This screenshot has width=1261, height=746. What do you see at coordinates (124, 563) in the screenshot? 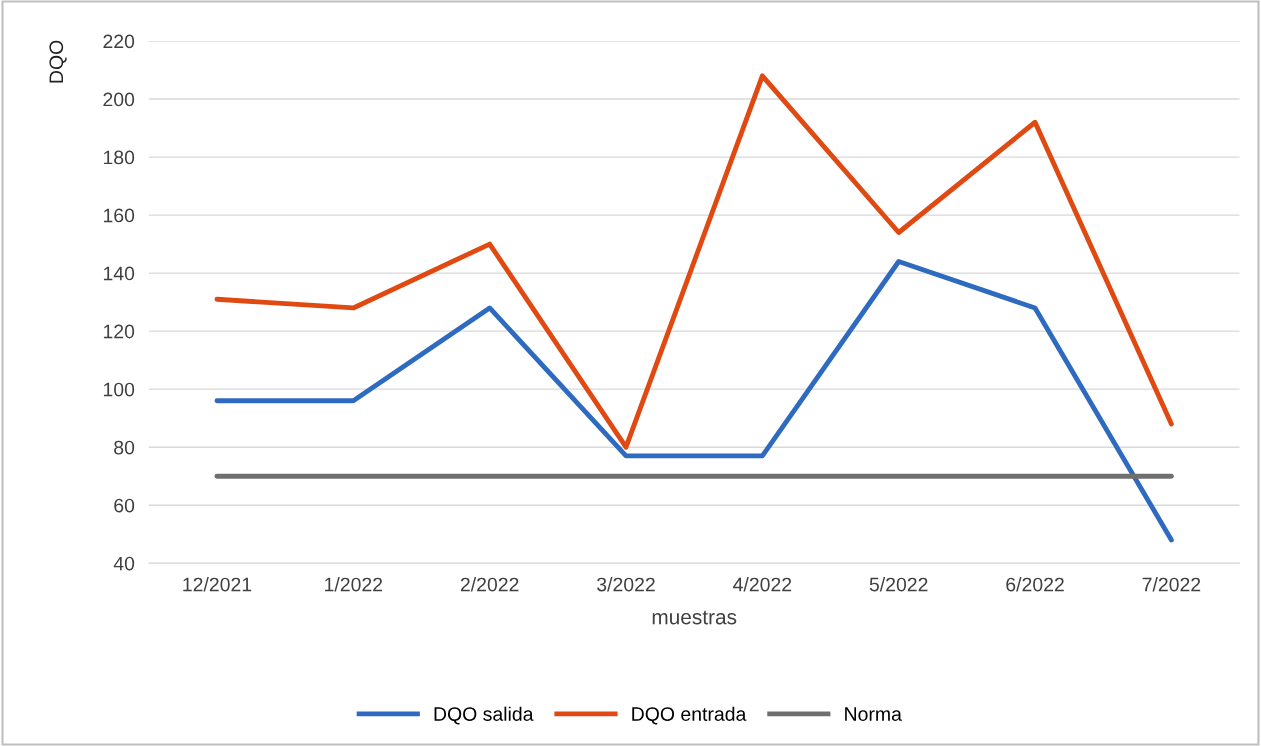
I see `y-tick-label: 40` at bounding box center [124, 563].